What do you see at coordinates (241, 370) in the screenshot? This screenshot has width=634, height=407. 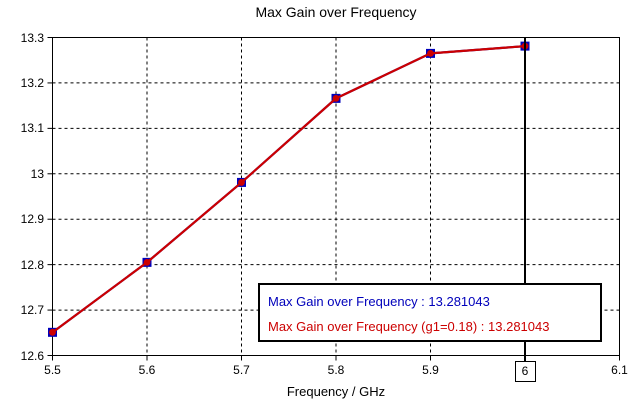 I see `x-tick-label: 5.7` at bounding box center [241, 370].